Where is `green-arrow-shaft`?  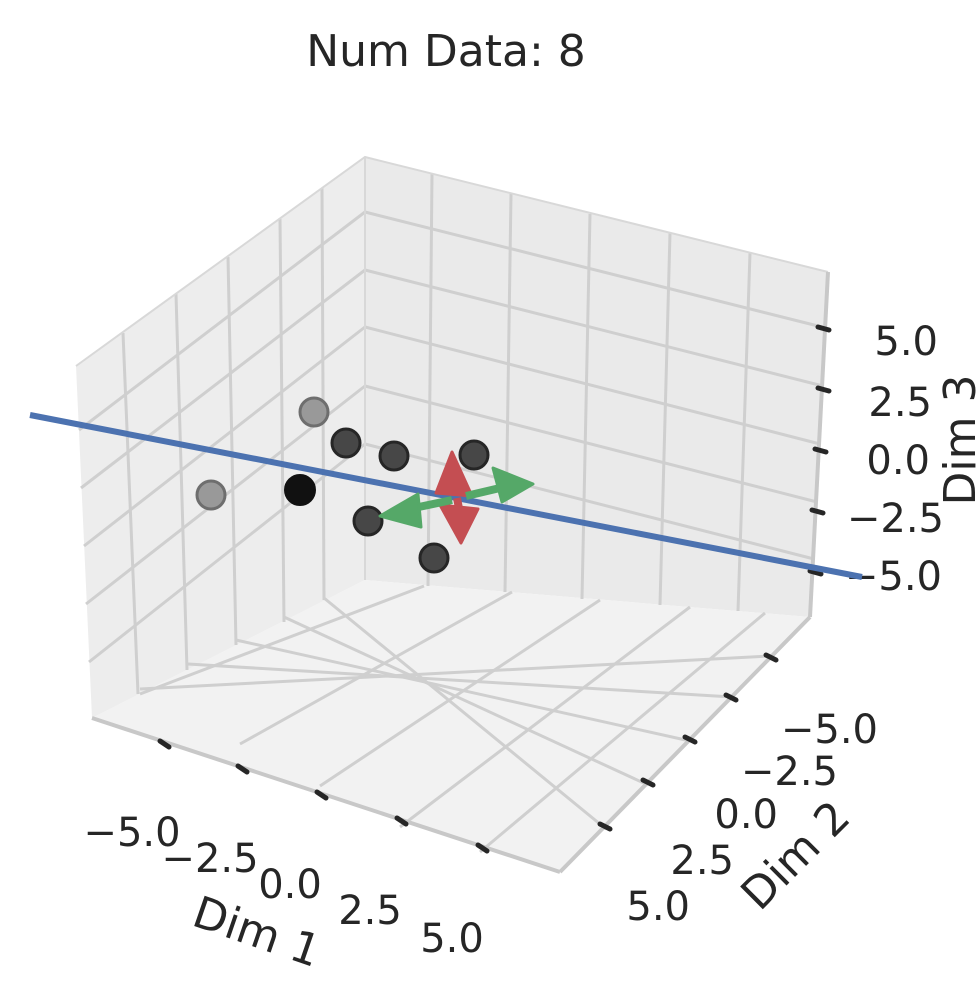
green-arrow-shaft is located at coordinates (483, 492).